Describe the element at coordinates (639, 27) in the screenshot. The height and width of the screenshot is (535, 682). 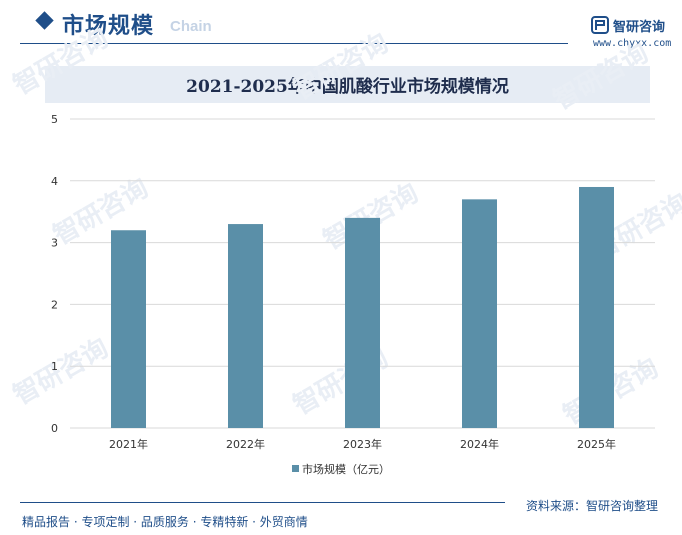
I see `brand-name: 智研咨询` at that location.